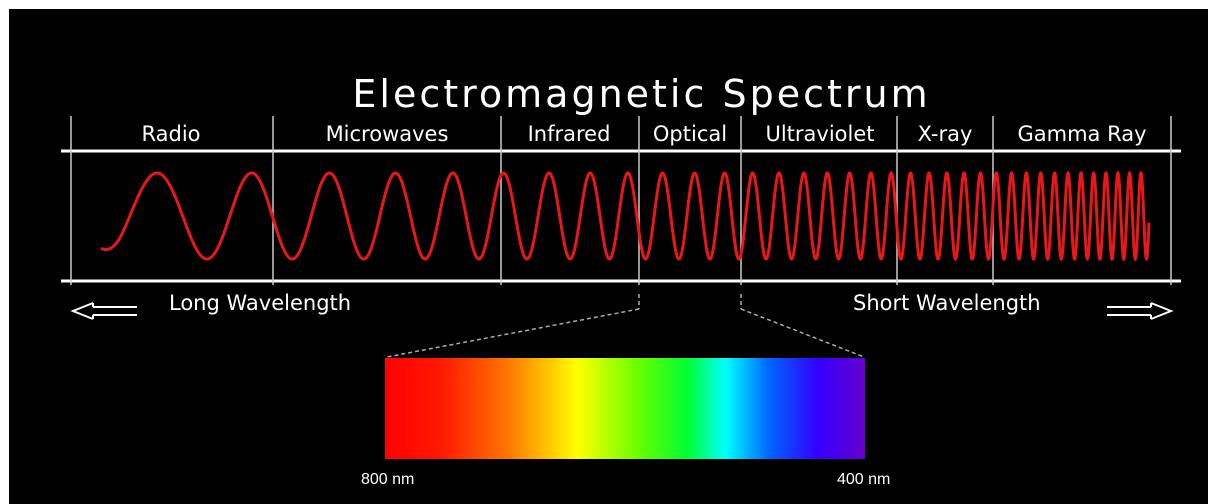 Image resolution: width=1219 pixels, height=504 pixels. I want to click on visible-spectrum-gradient, so click(625, 408).